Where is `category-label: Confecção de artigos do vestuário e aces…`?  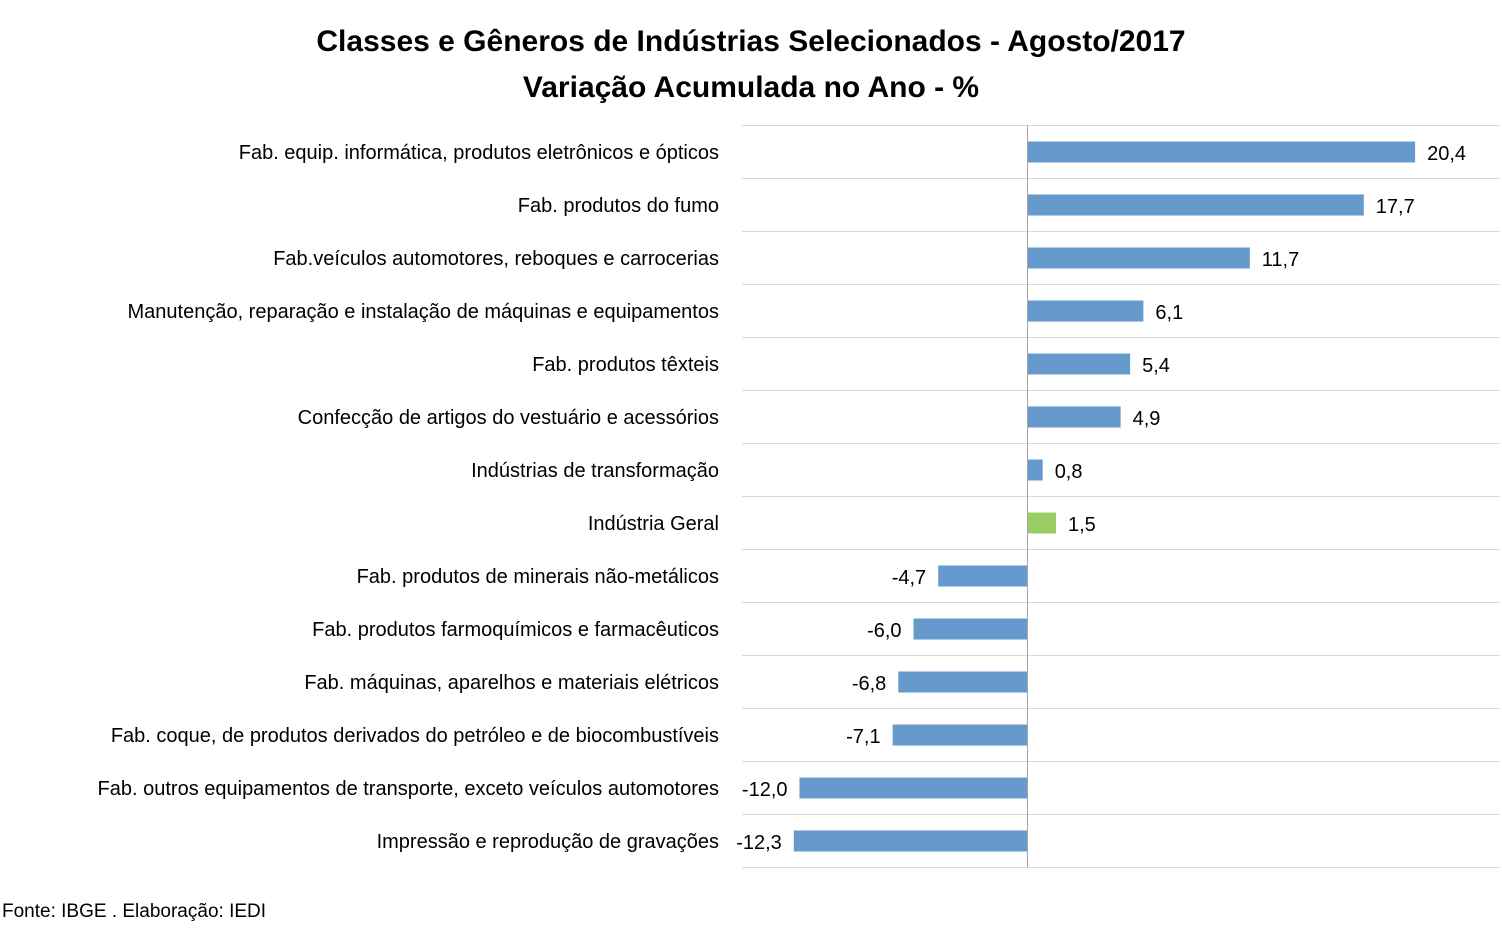
category-label: Confecção de artigos do vestuário e aces… is located at coordinates (508, 418).